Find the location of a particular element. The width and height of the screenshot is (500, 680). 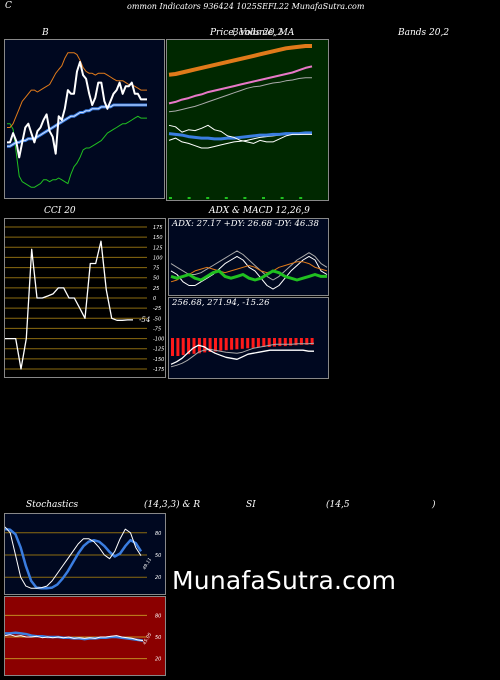

macd-line is located at coordinates (242, 354).